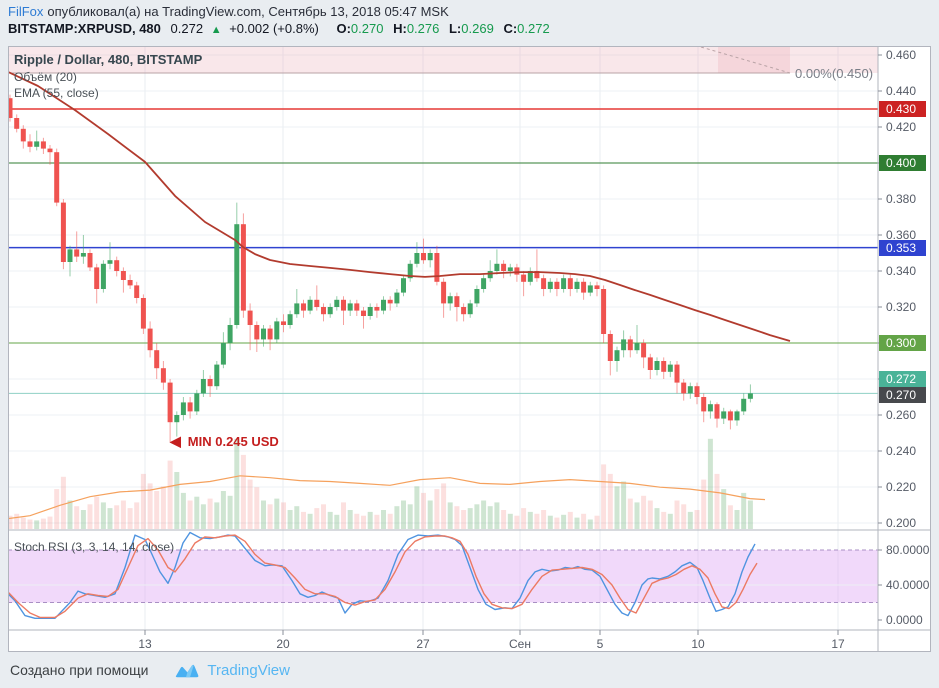  Describe the element at coordinates (901, 55) in the screenshot. I see `svg-text: 0.460` at that location.